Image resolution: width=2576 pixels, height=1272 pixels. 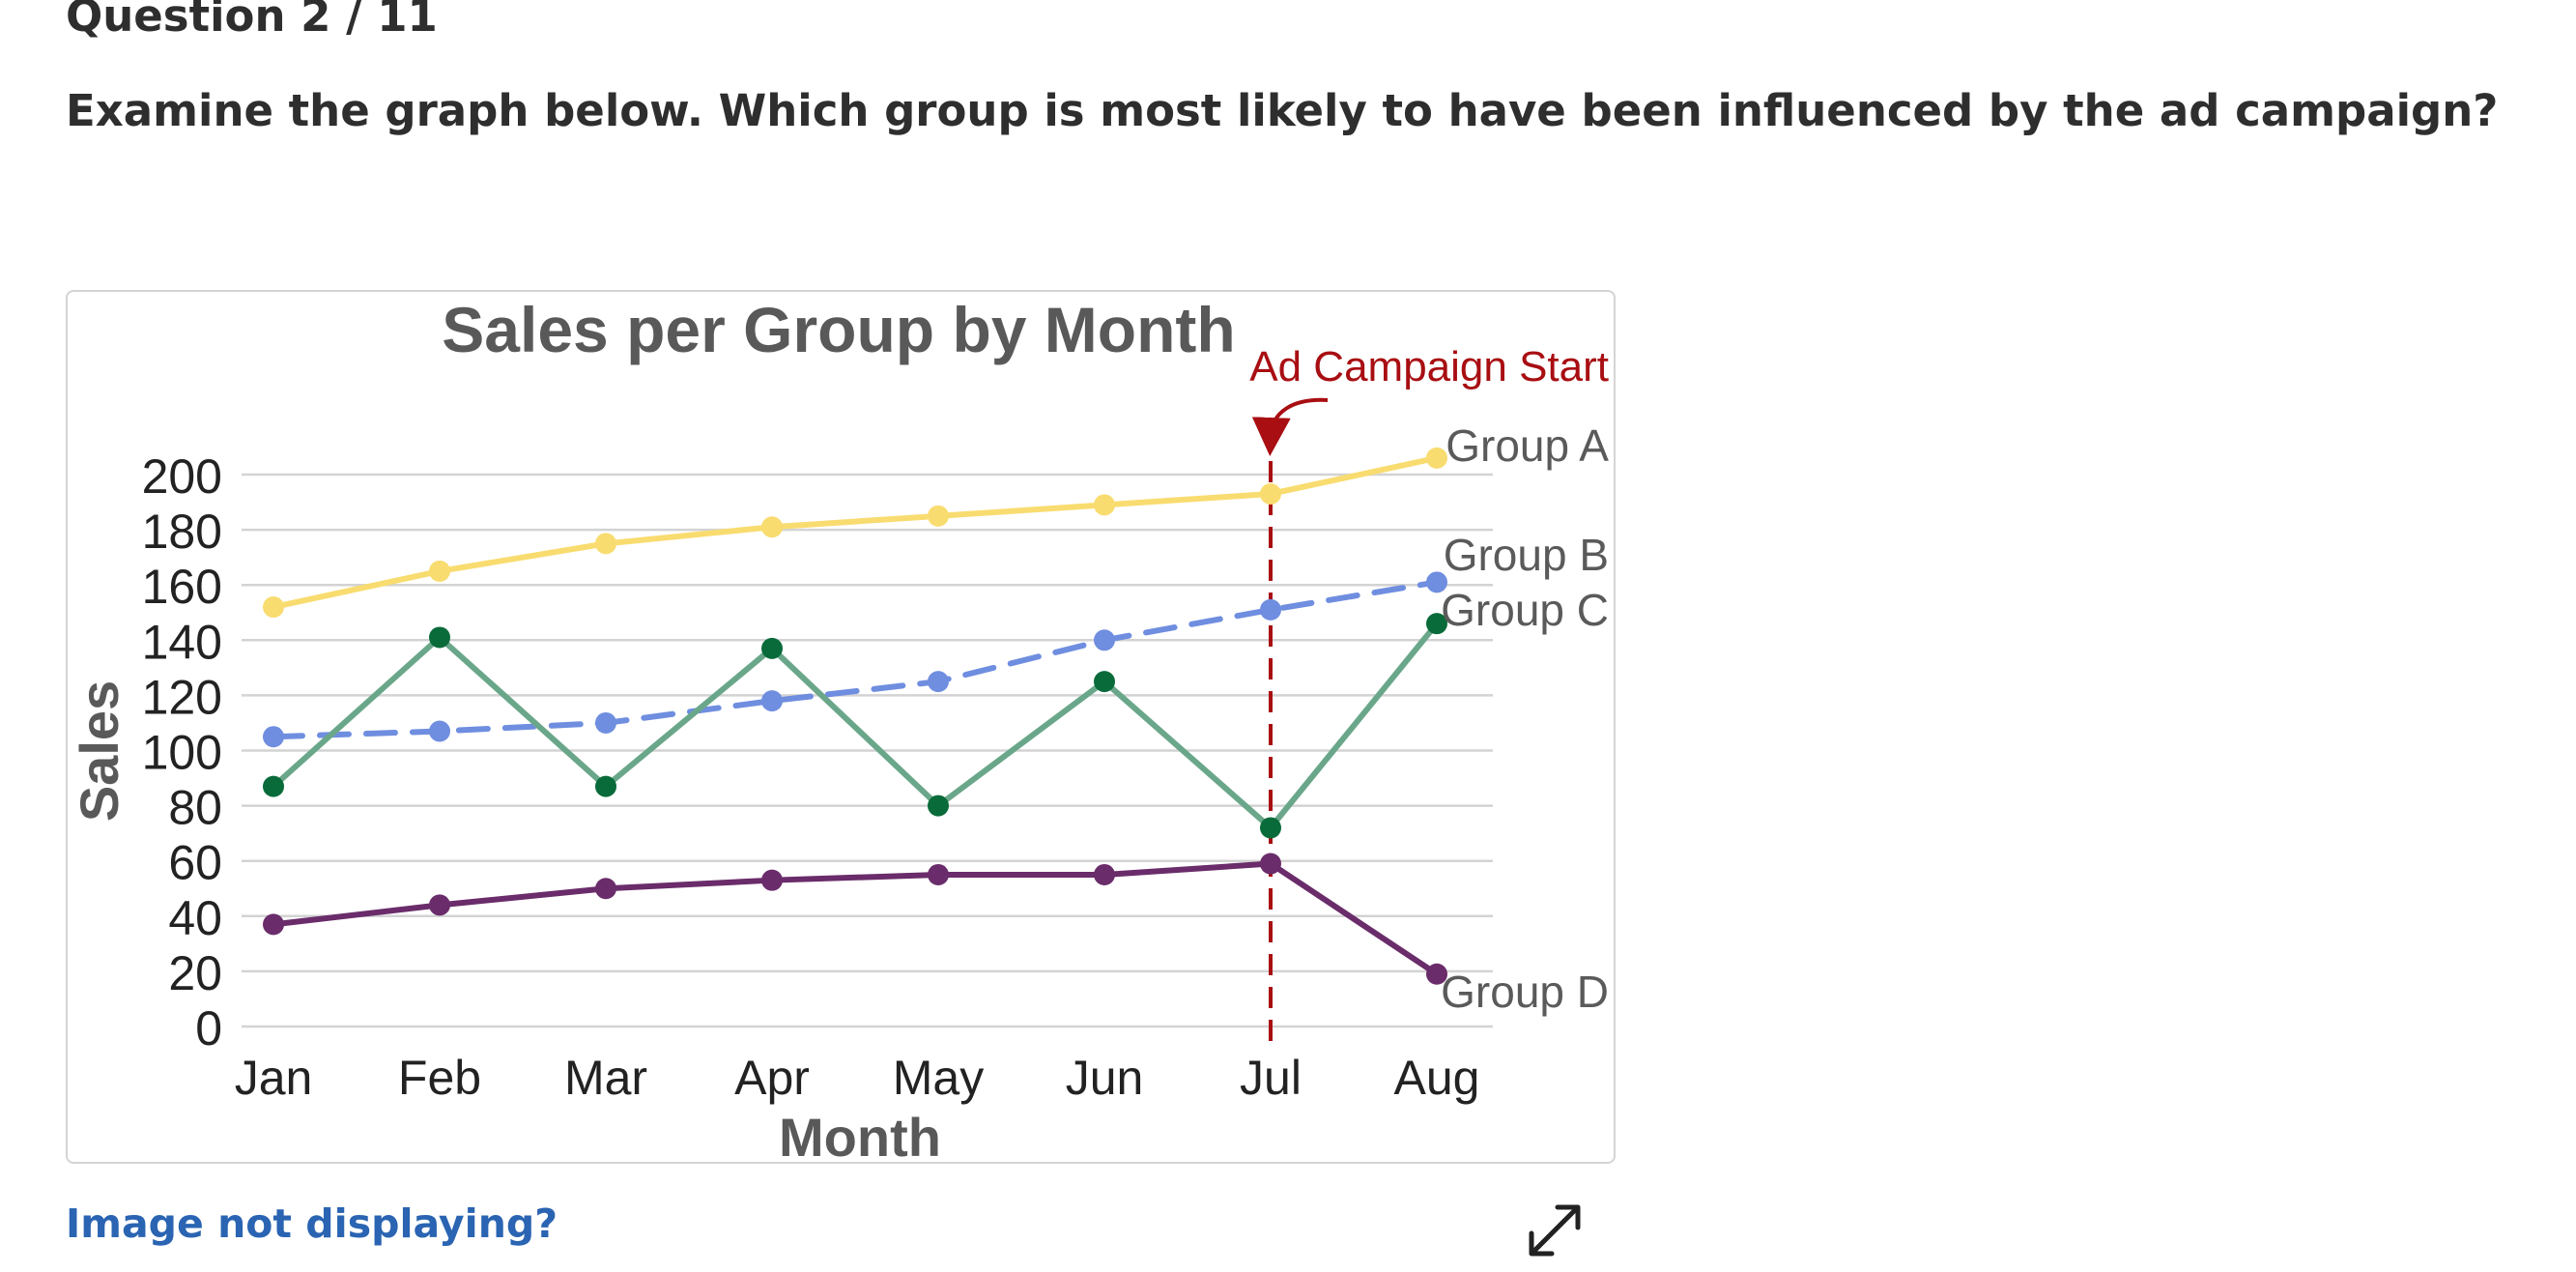 I want to click on y-tick-label: 140, so click(x=182, y=642).